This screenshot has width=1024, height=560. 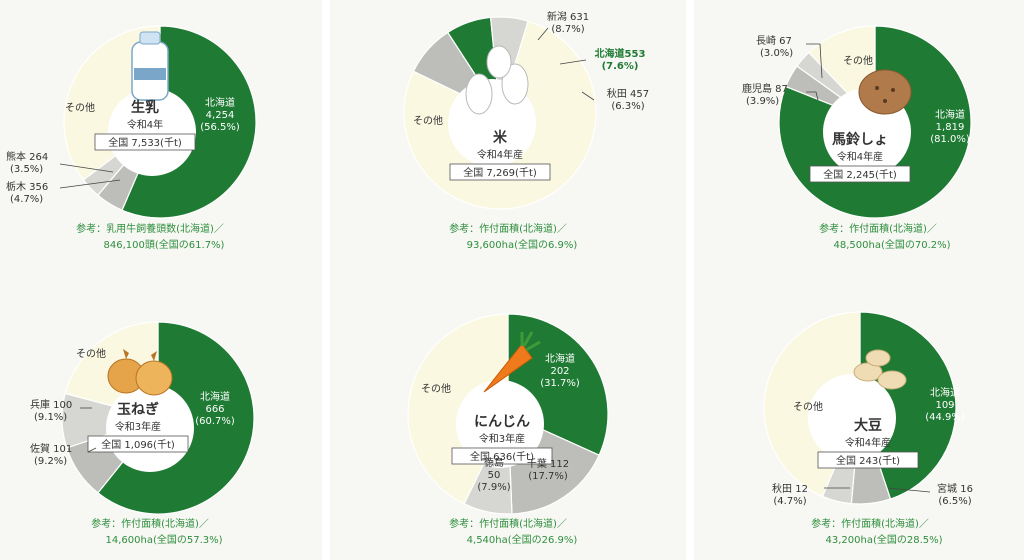 I want to click on slice-label: 長崎 67, so click(x=774, y=40).